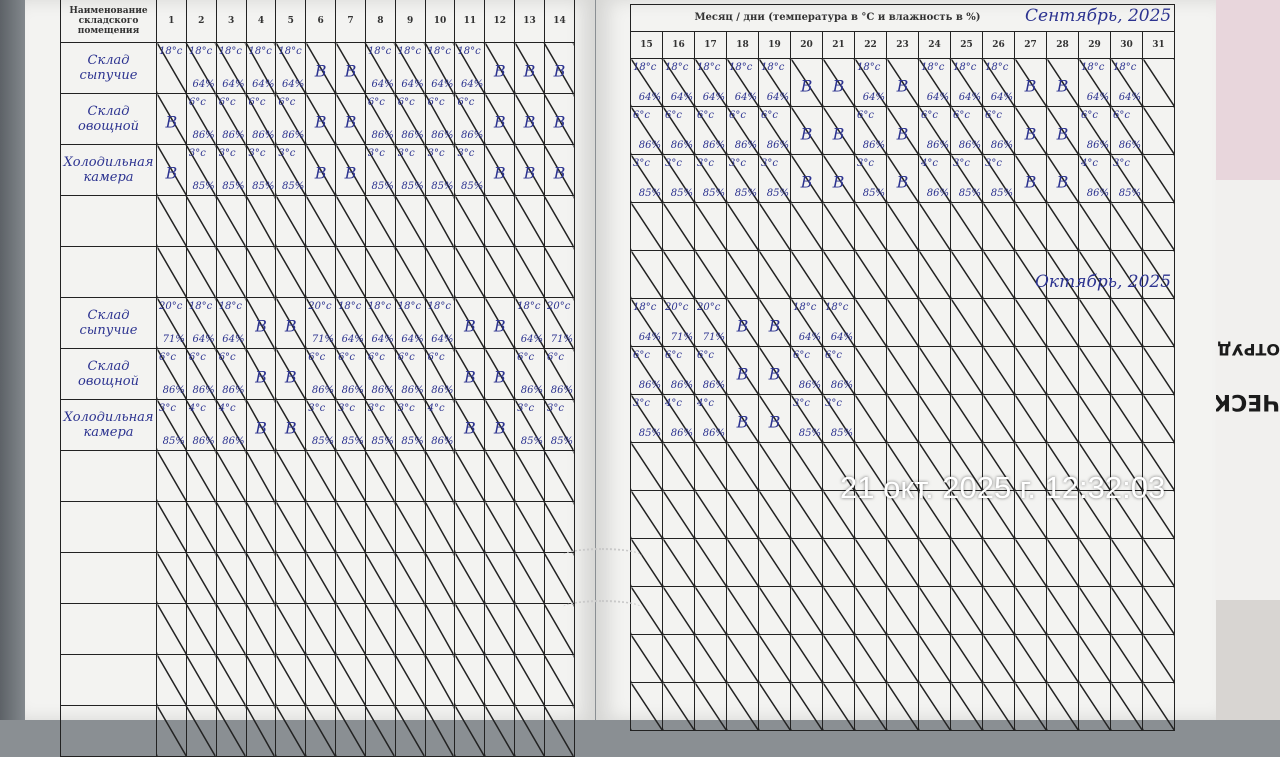  Describe the element at coordinates (108, 68) in the screenshot. I see `storage-room-name: Склад сыпучие` at that location.